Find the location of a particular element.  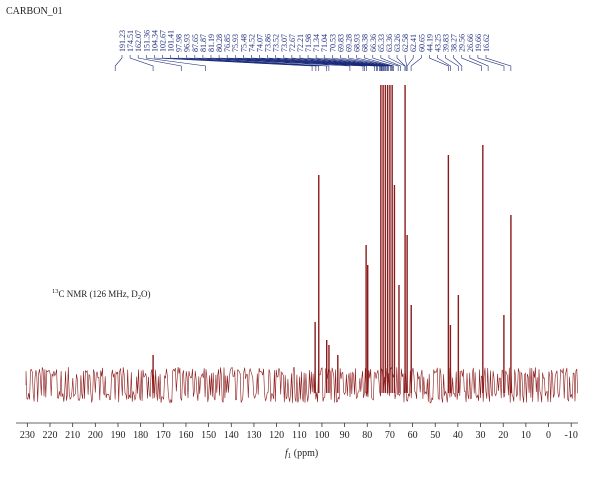

x-tick-label: 100 is located at coordinates (321, 435).